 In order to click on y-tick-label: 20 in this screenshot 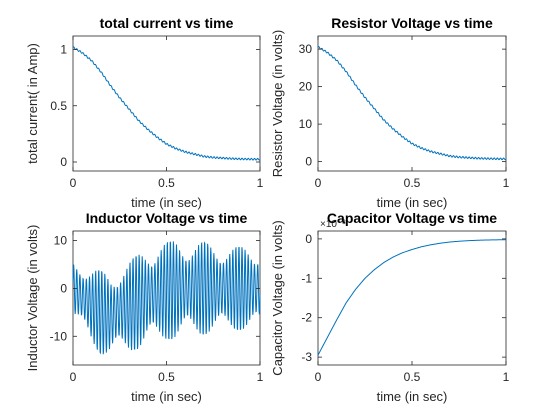, I will do `click(306, 87)`.